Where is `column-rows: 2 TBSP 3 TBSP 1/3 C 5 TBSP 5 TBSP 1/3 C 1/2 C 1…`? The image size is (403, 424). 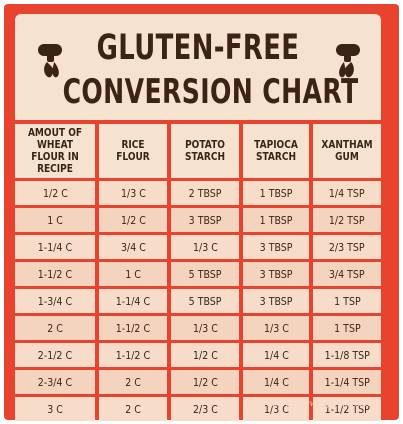 column-rows: 2 TBSP 3 TBSP 1/3 C 5 TBSP 5 TBSP 1/3 C 1/2 C 1… is located at coordinates (205, 301).